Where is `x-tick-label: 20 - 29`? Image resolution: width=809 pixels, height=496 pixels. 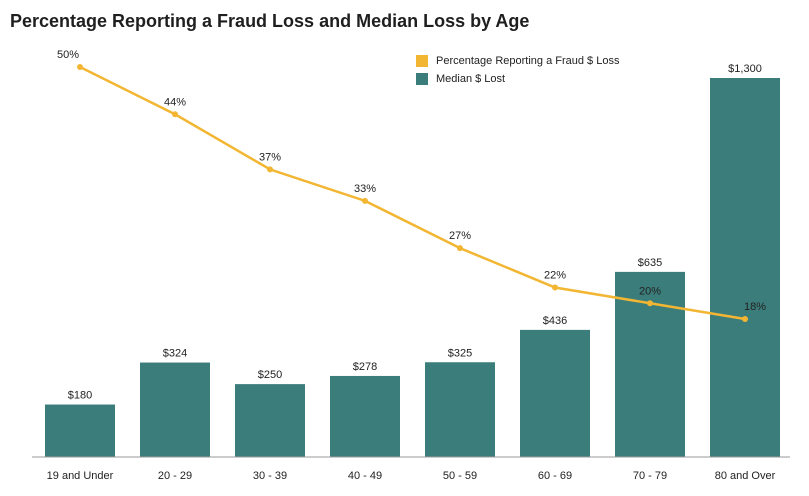
x-tick-label: 20 - 29 is located at coordinates (175, 476).